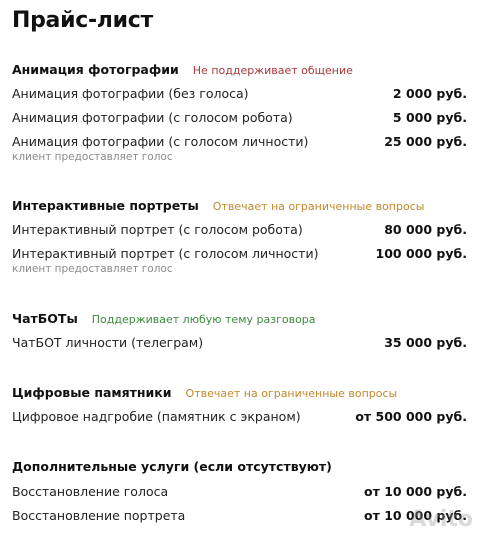  I want to click on price-row: Восстановление голоса от 10 000 руб., so click(239, 491).